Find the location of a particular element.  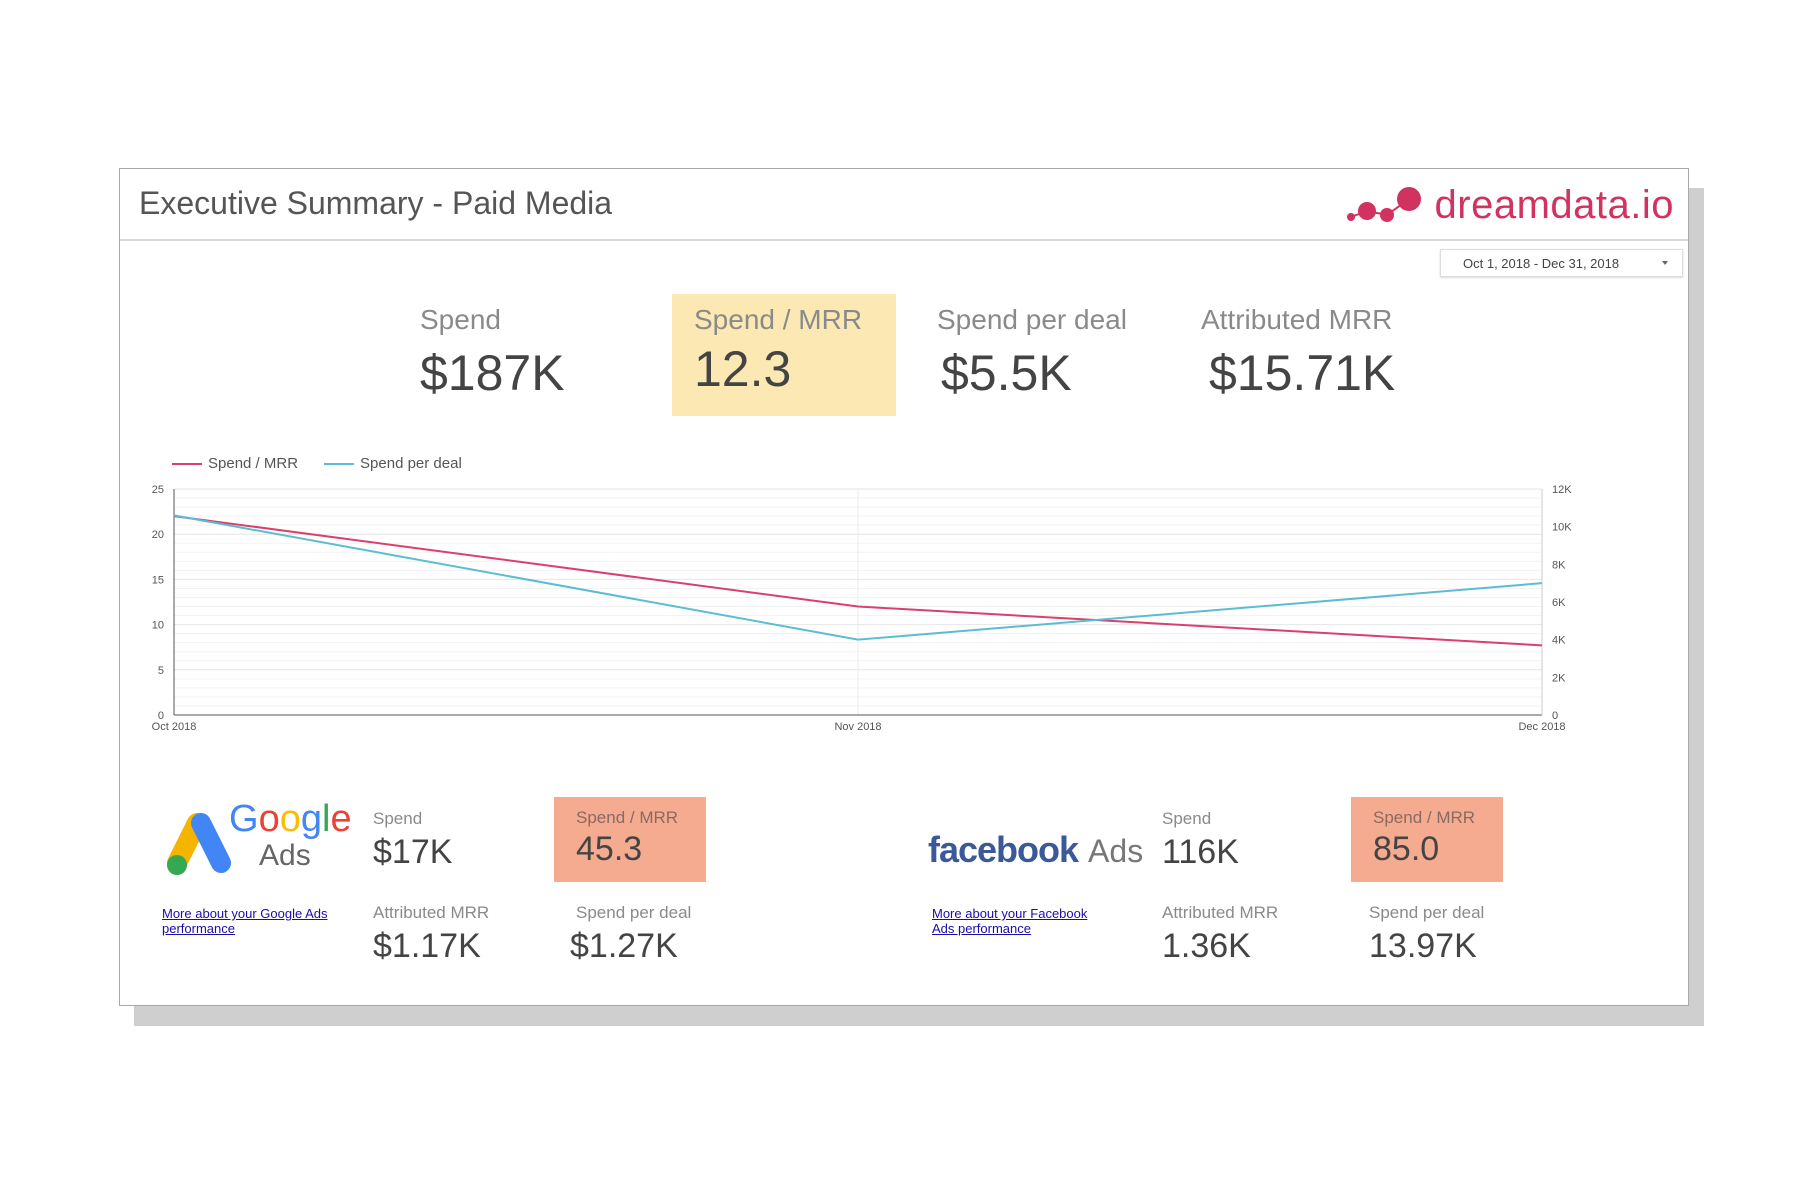

kpi-spend: Spend $187K is located at coordinates (492, 353).